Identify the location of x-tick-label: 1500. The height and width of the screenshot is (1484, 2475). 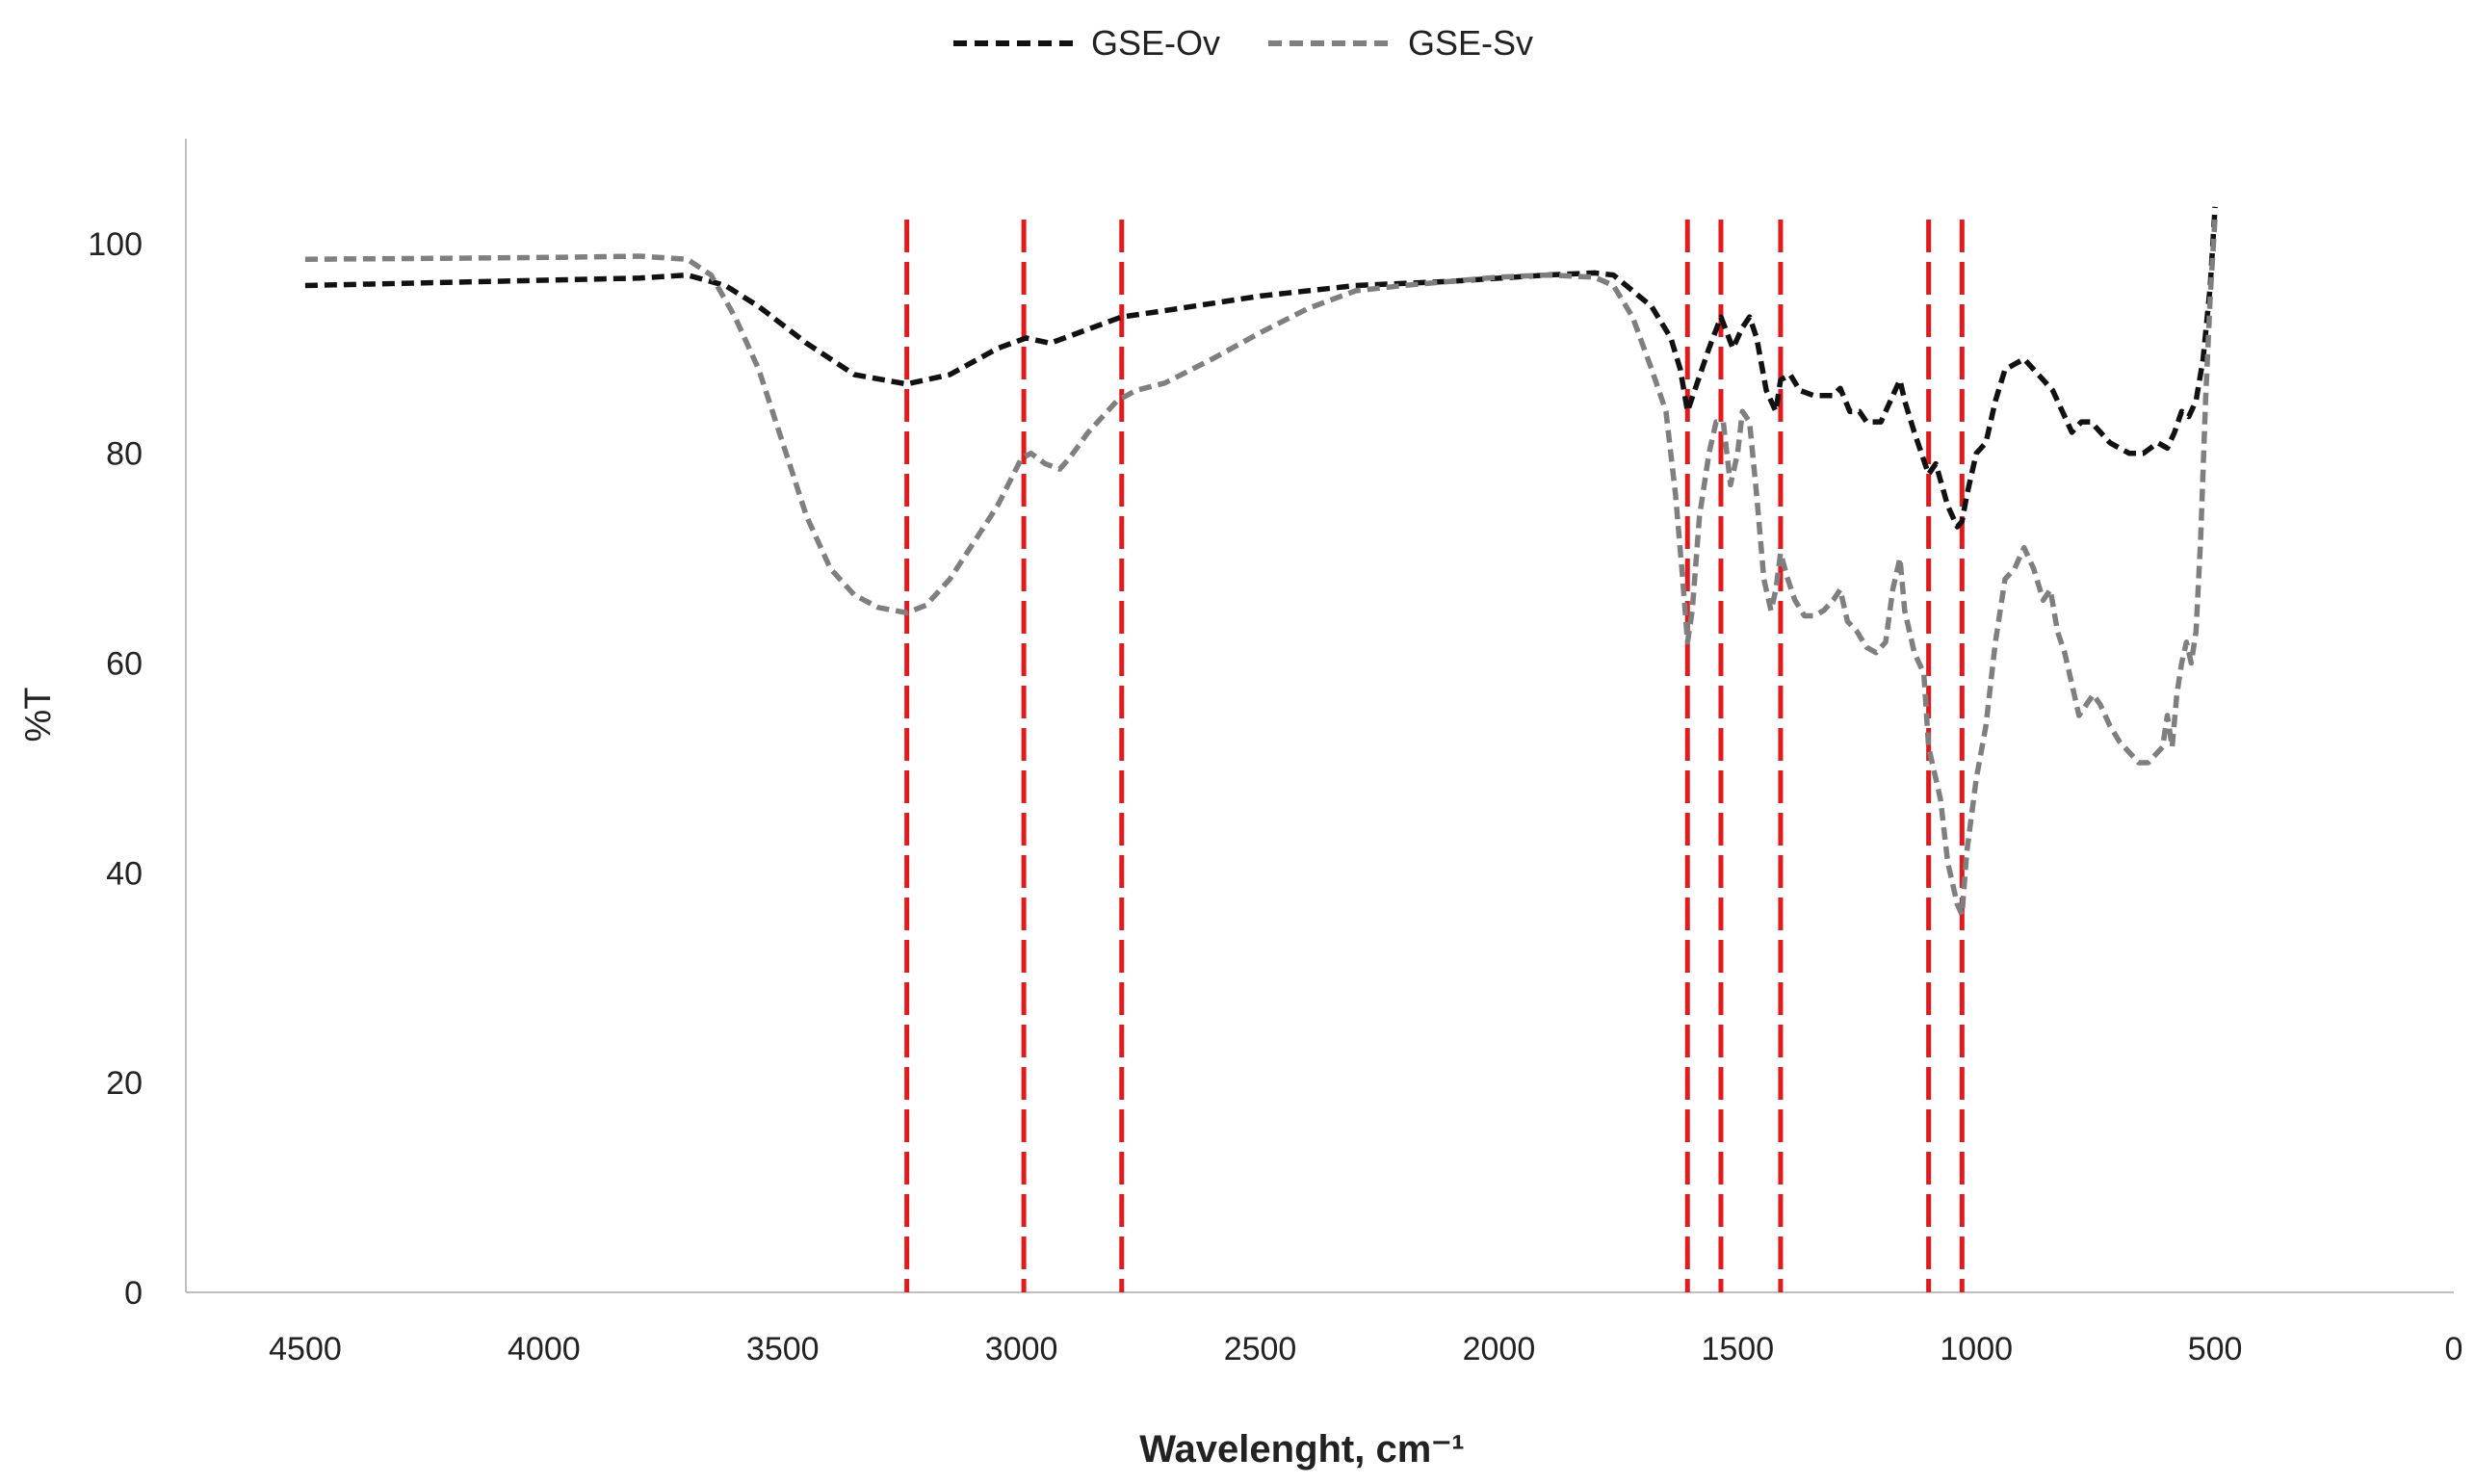
(1737, 1349).